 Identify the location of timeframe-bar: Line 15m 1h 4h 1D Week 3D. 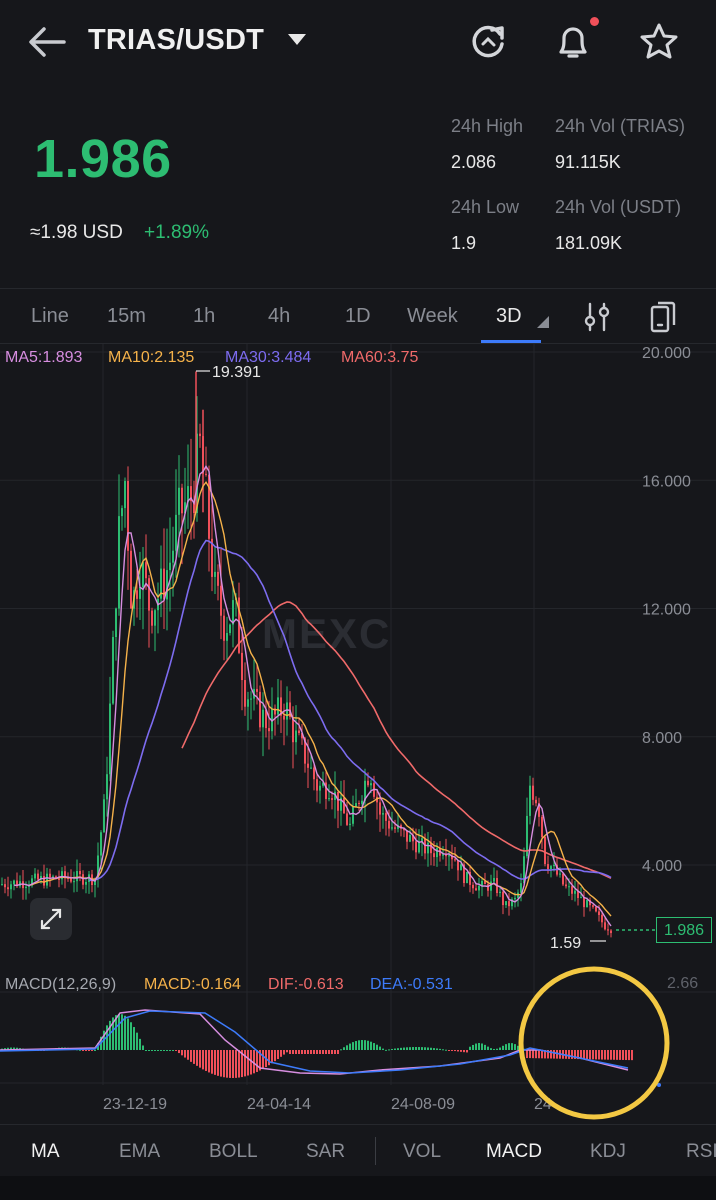
(358, 316).